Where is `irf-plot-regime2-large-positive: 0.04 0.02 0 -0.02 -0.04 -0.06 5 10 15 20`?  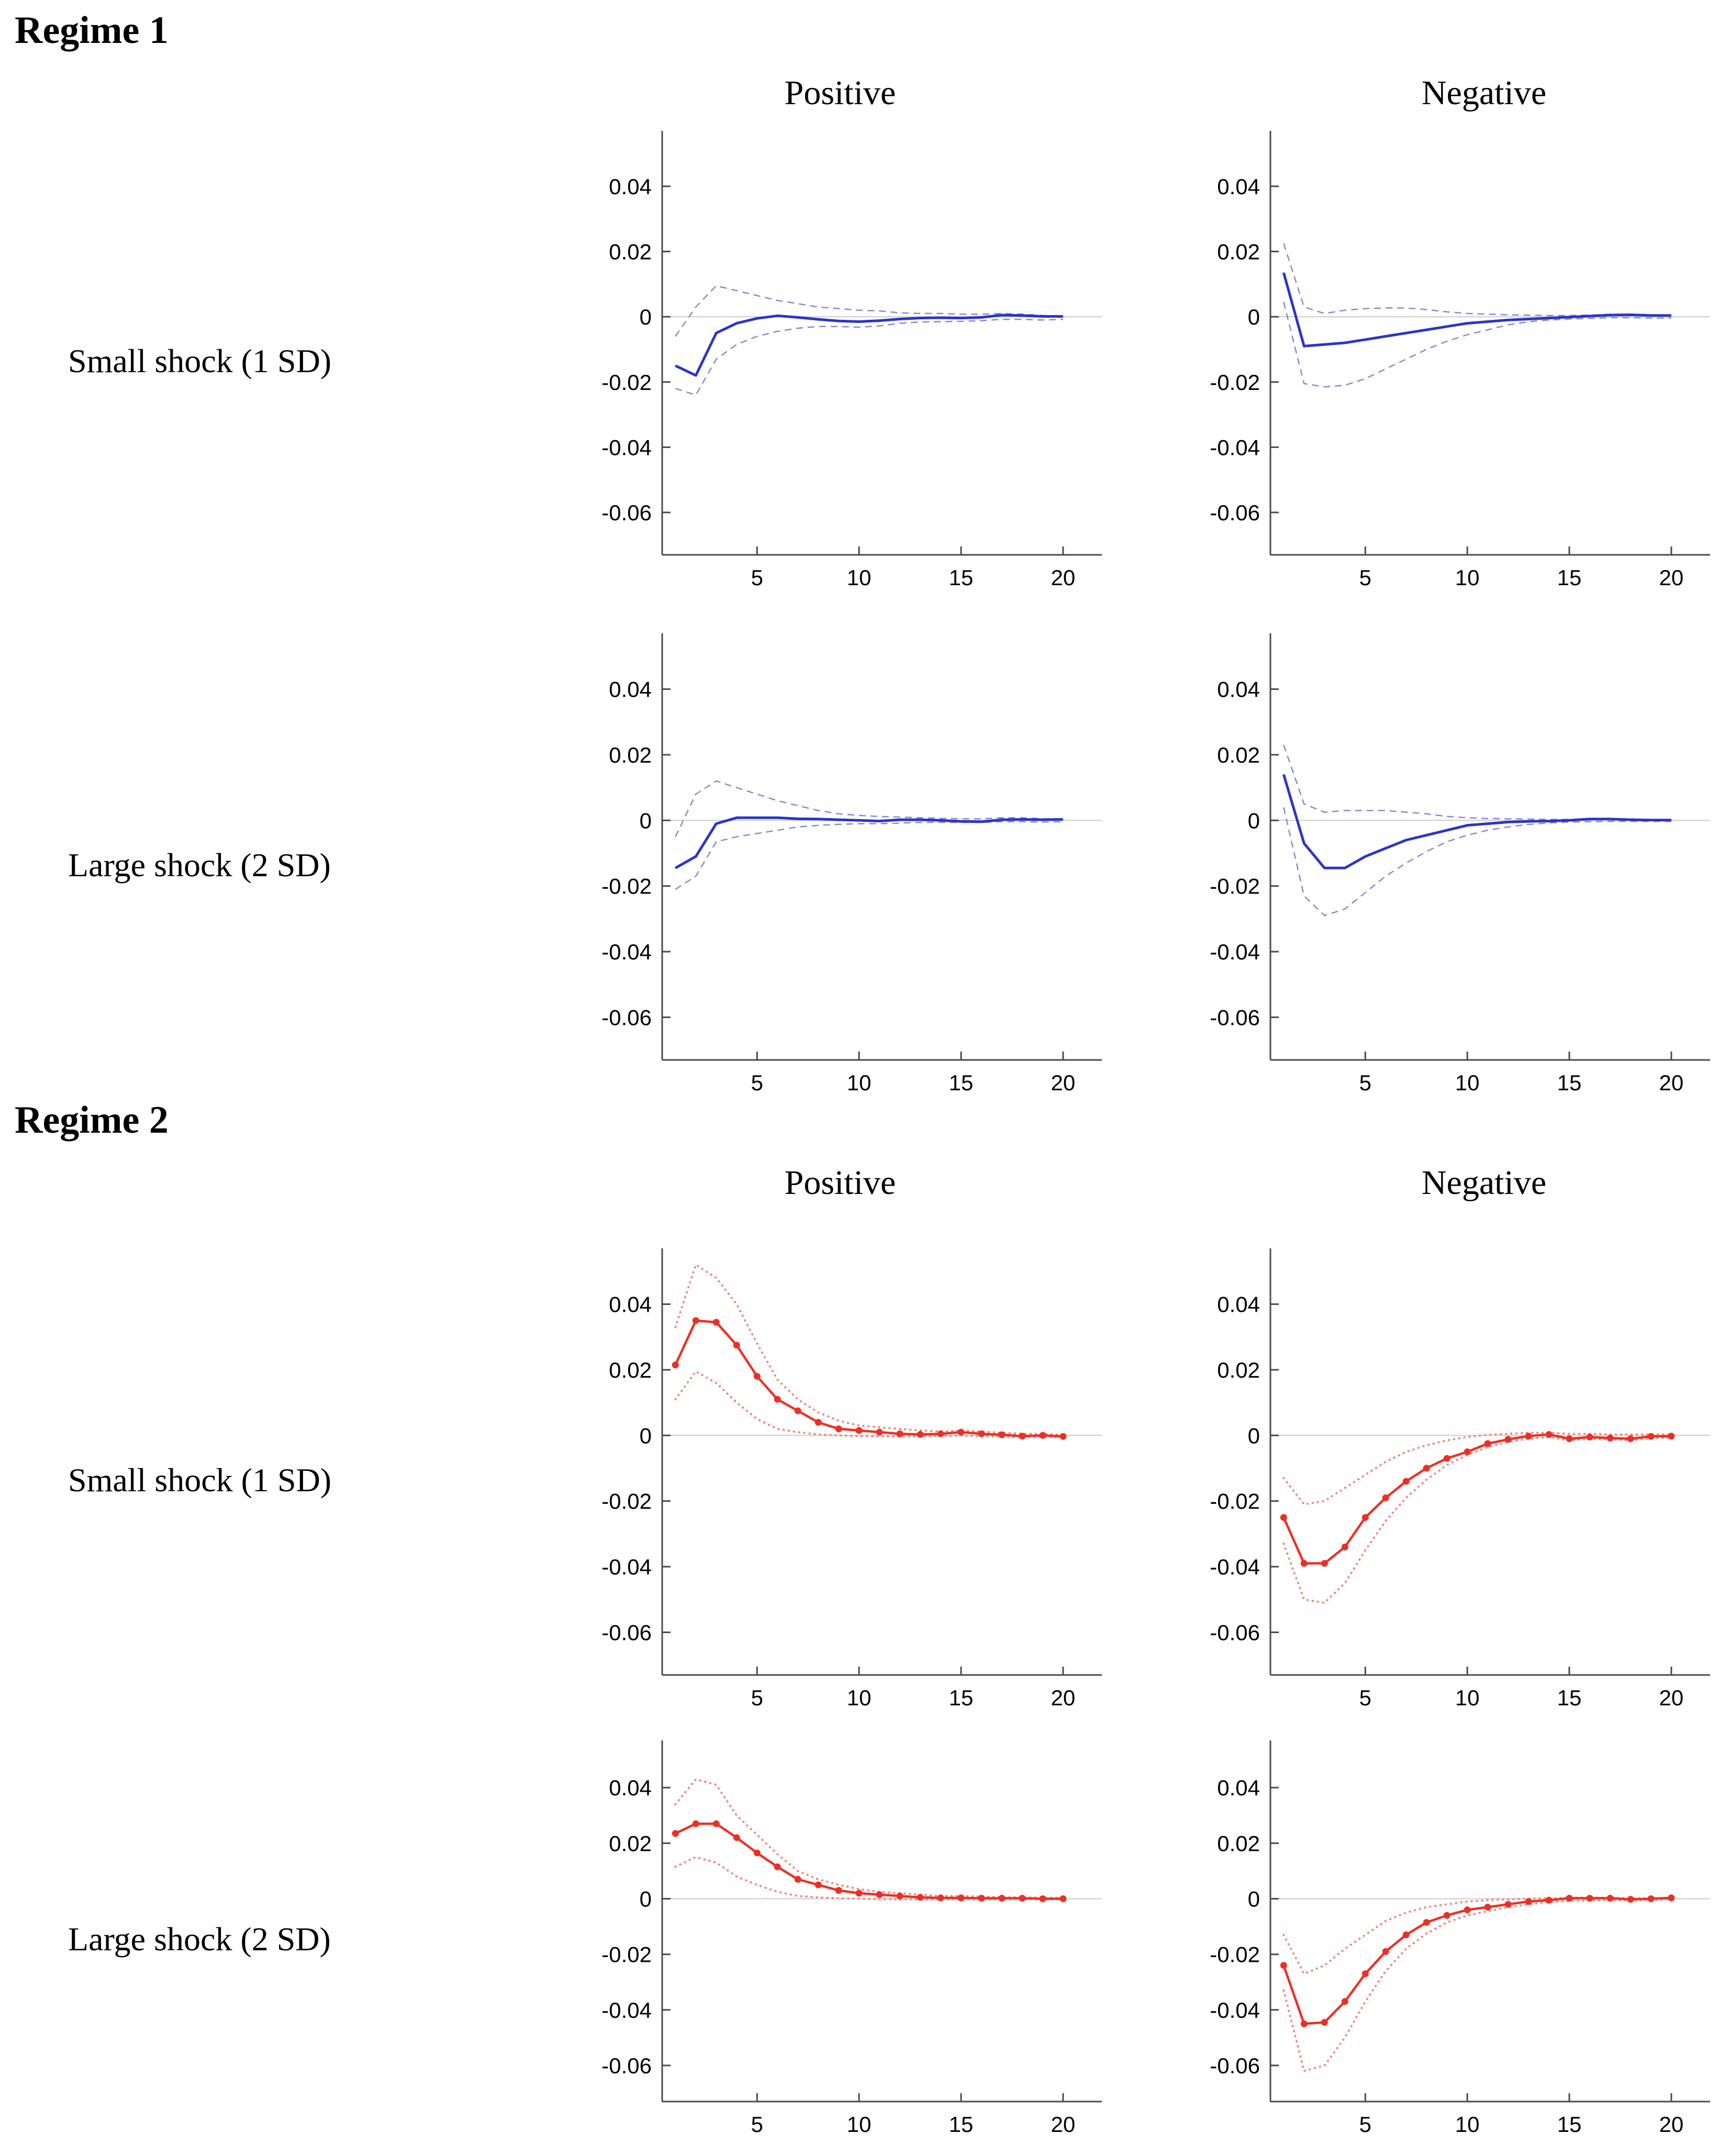
irf-plot-regime2-large-positive: 0.04 0.02 0 -0.02 -0.04 -0.06 5 10 15 20 is located at coordinates (851, 1938).